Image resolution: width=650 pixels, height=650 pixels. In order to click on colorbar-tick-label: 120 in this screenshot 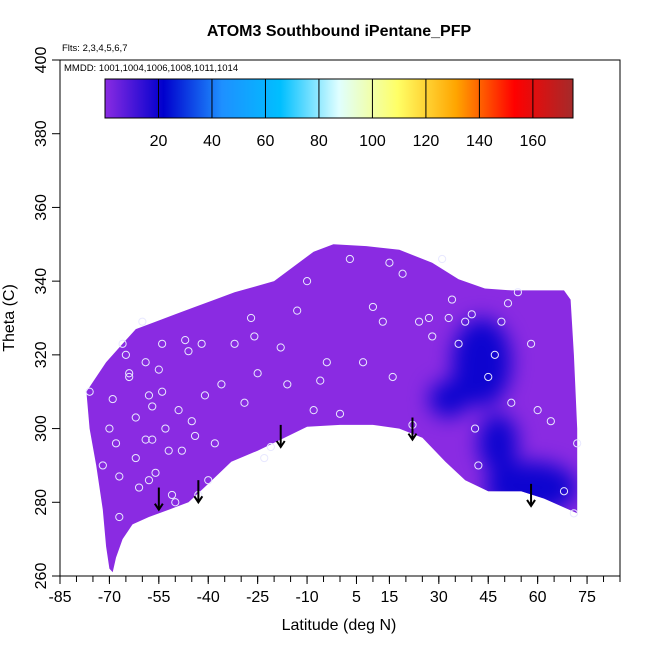, I will do `click(426, 141)`.